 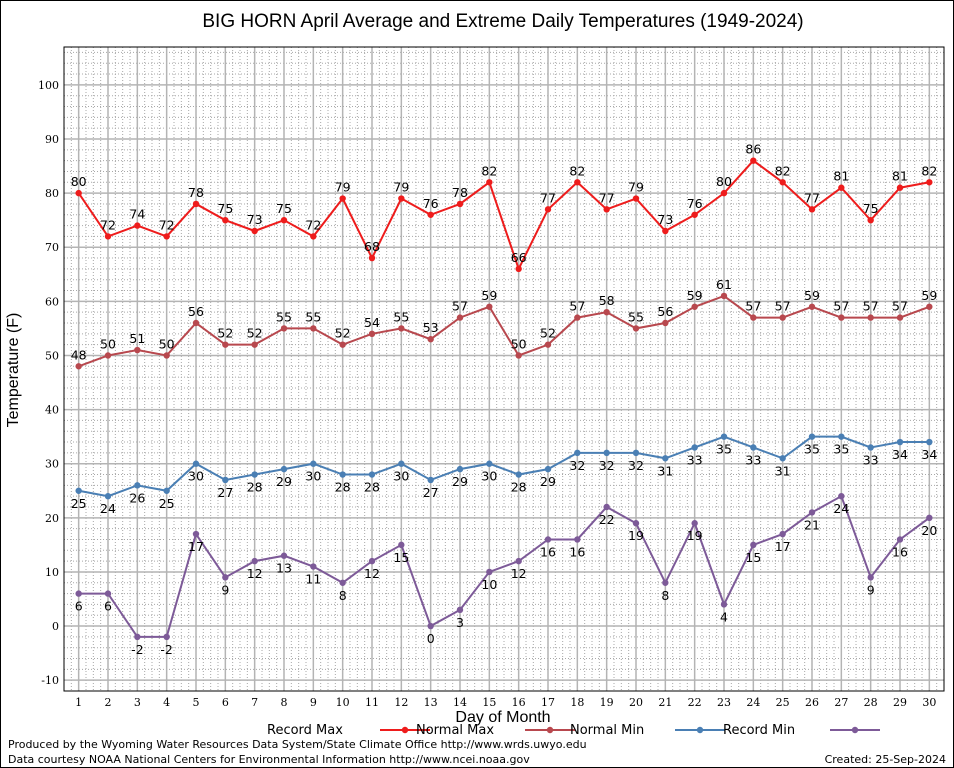 I want to click on record-max-data-label: 78, so click(x=196, y=192).